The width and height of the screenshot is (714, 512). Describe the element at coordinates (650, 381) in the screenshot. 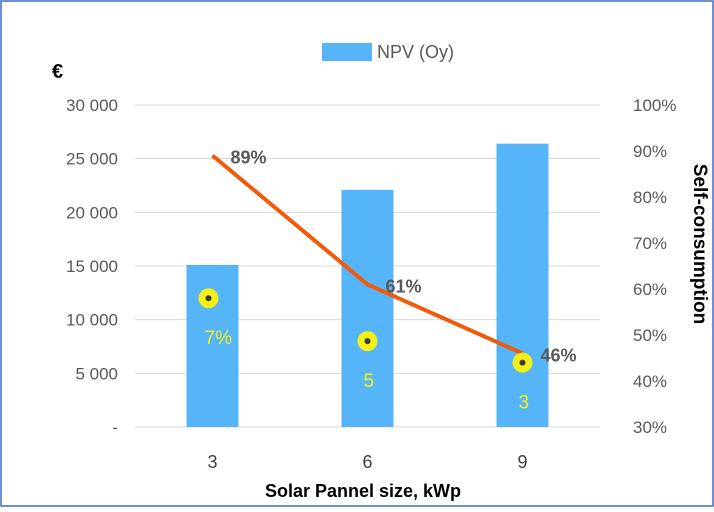

I see `y2-tick-label: 40%` at that location.